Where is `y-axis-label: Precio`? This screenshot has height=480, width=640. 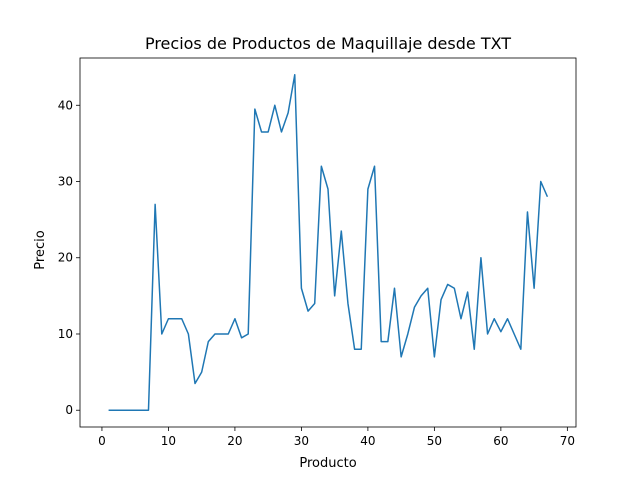
y-axis-label: Precio is located at coordinates (40, 249).